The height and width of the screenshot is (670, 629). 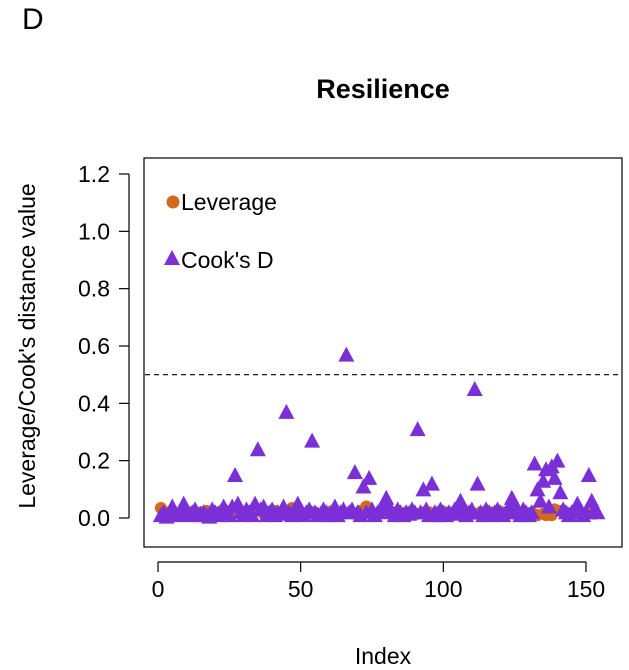 I want to click on y-axis-label: Leverage/Cook's distance value, so click(x=27, y=345).